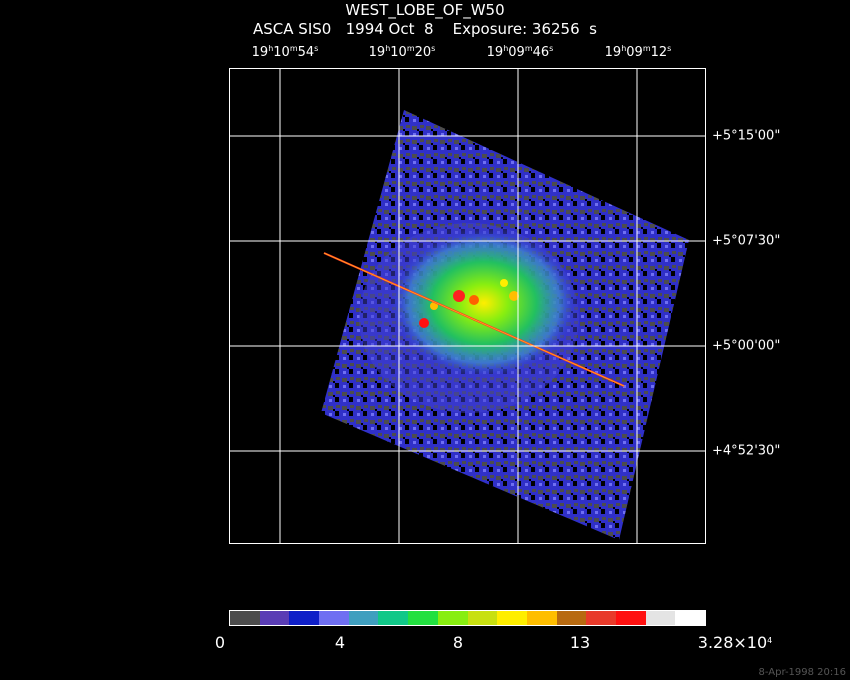  Describe the element at coordinates (746, 136) in the screenshot. I see `dec-label: +5°15'00"` at that location.